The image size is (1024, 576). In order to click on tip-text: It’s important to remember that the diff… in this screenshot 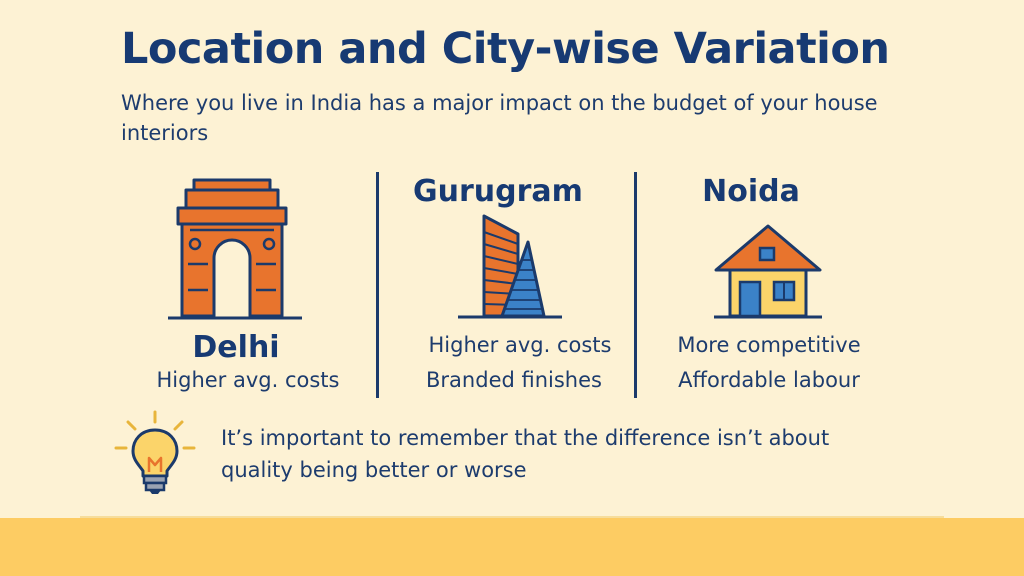, I will do `click(525, 454)`.